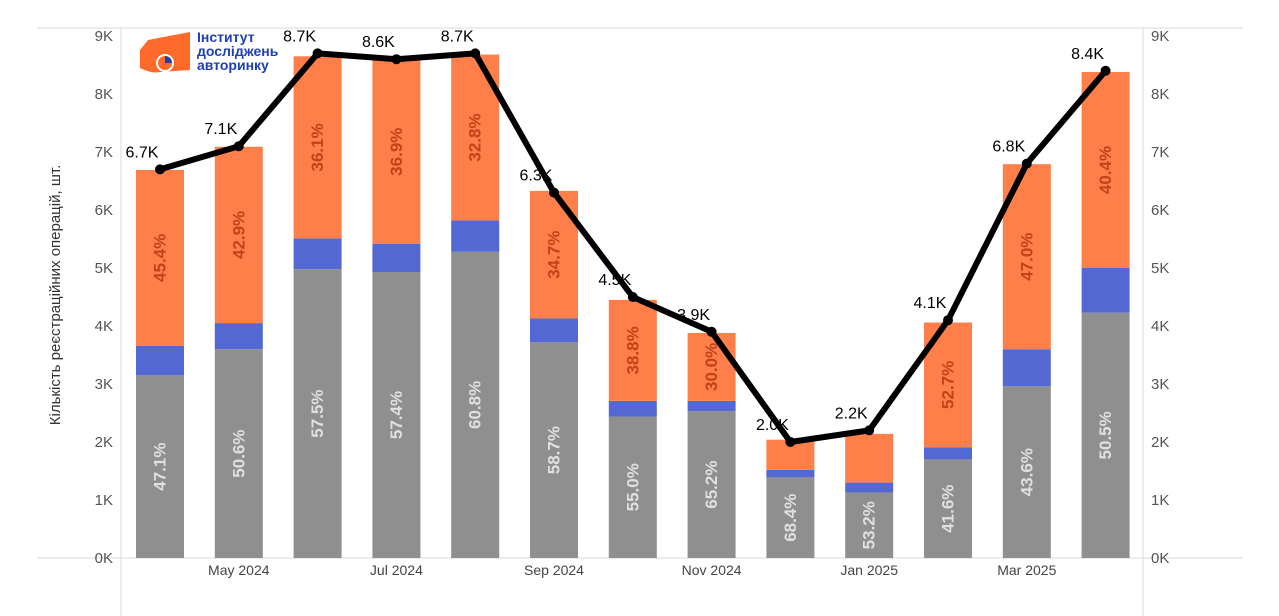 The image size is (1279, 616). Describe the element at coordinates (233, 65) in the screenshot. I see `logo-line-3: авторинку` at that location.